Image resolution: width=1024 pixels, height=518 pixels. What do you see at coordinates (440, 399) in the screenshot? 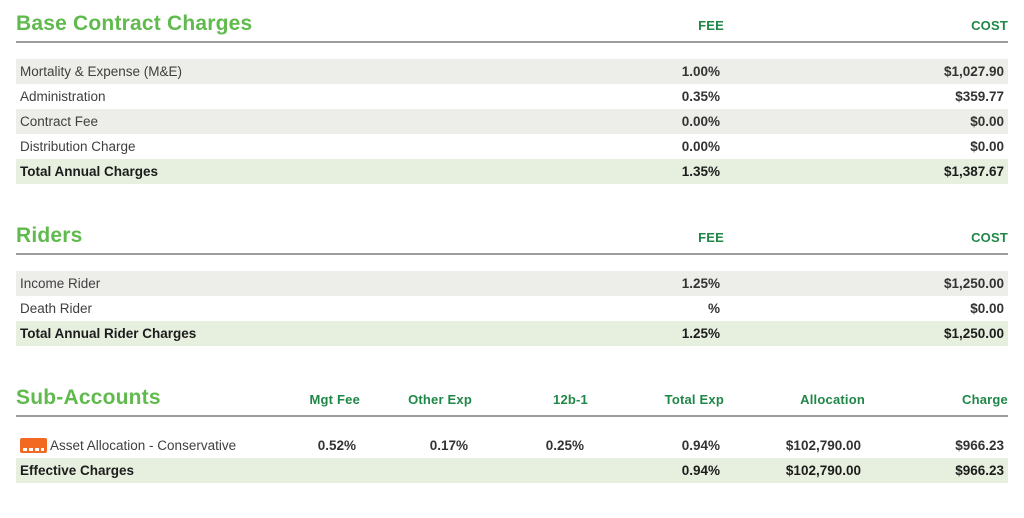
I see `other-exp-column-header: Other Exp` at bounding box center [440, 399].